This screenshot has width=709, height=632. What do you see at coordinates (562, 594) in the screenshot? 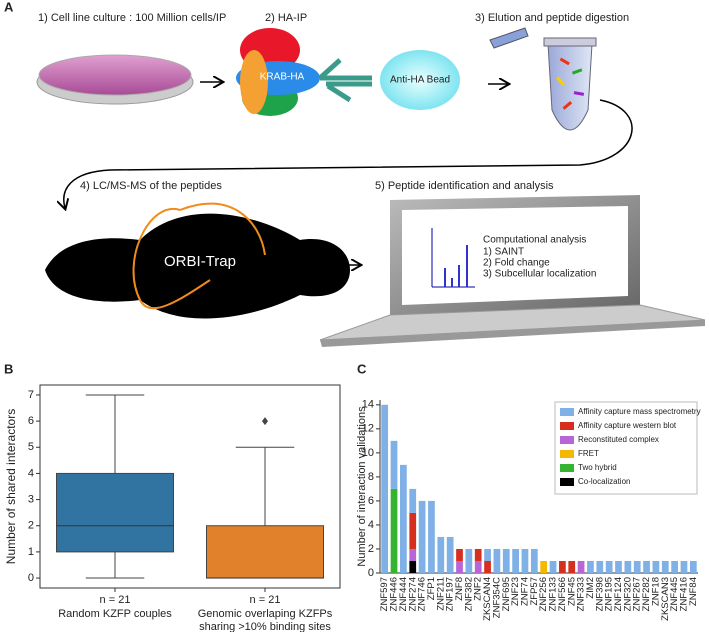
I see `x-tick-label: ZNF566` at bounding box center [562, 594].